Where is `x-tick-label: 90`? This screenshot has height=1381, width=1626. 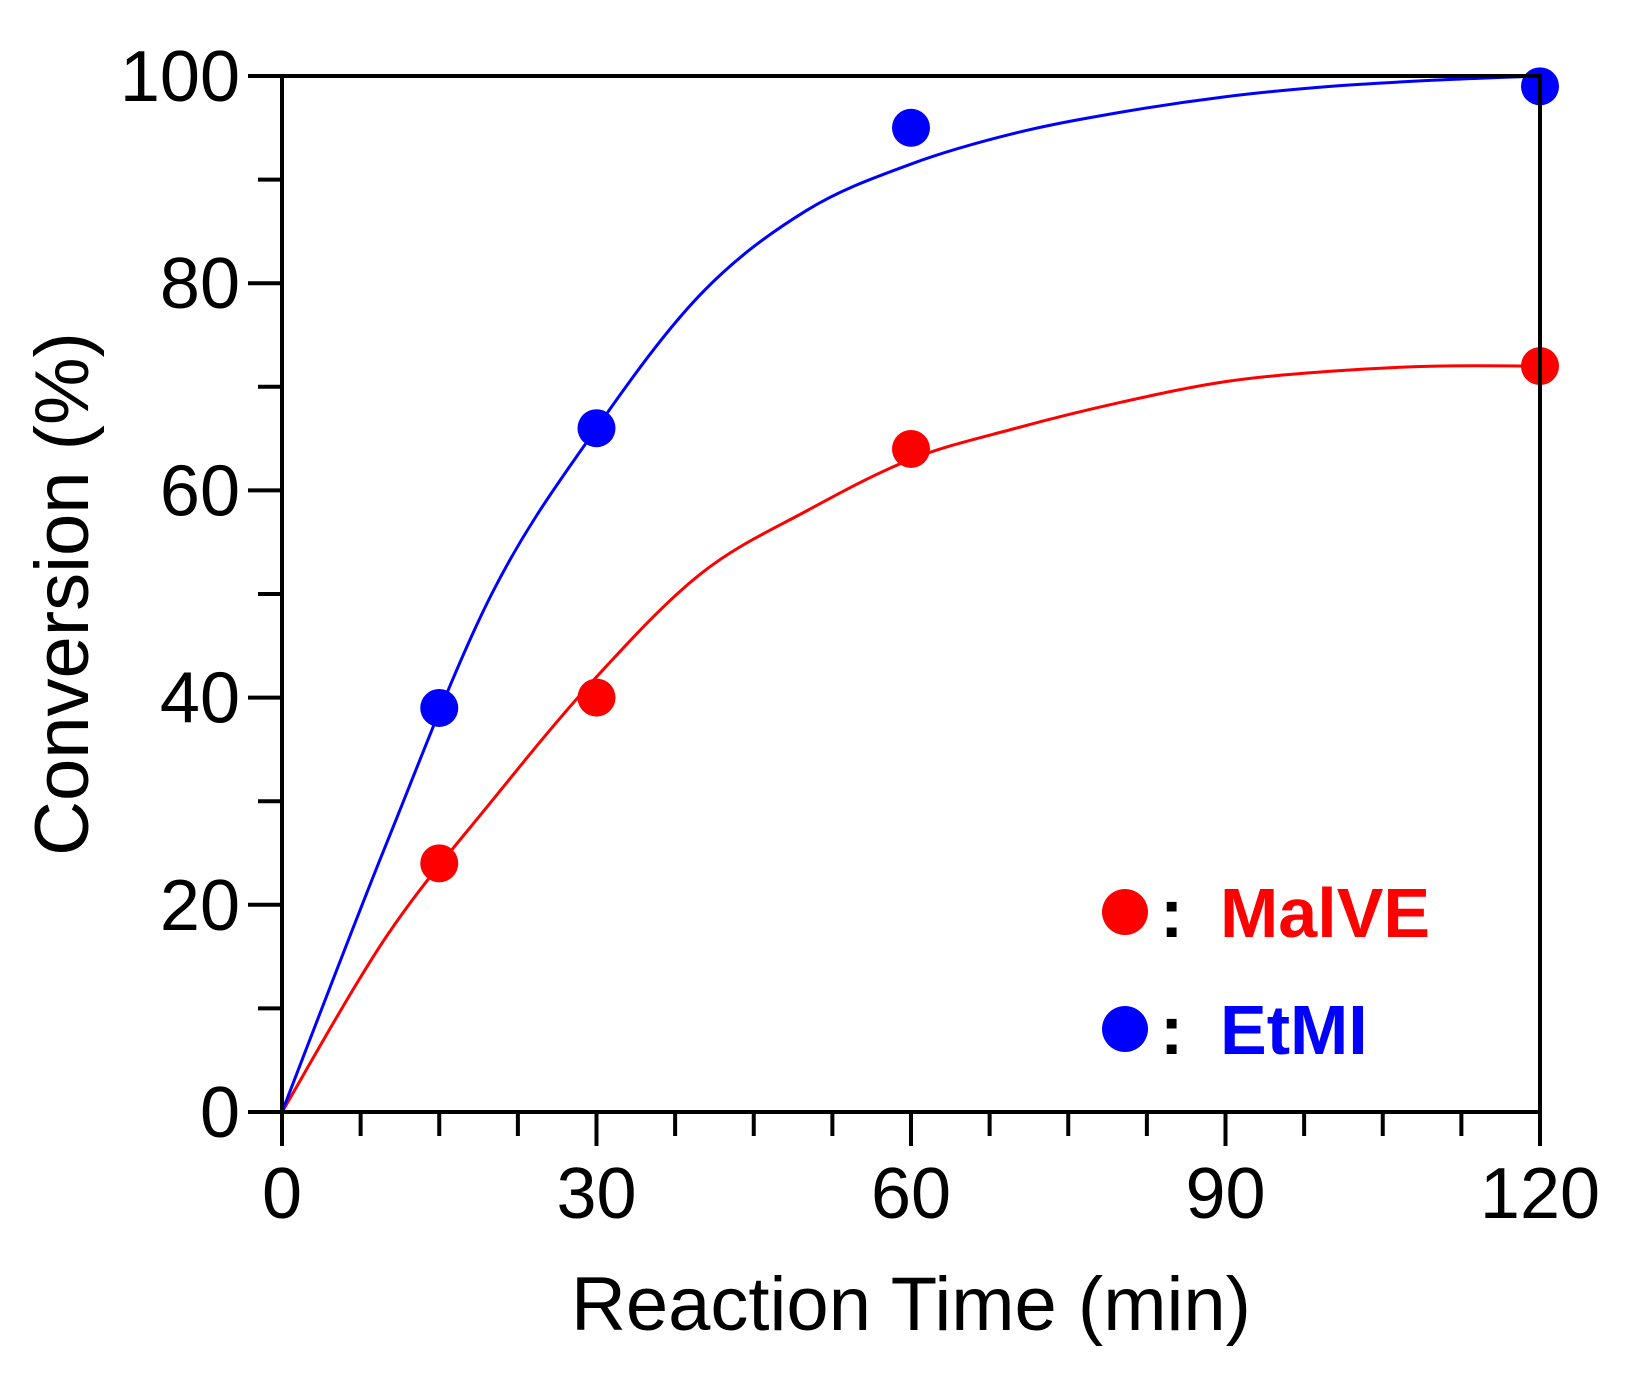 x-tick-label: 90 is located at coordinates (1225, 1194).